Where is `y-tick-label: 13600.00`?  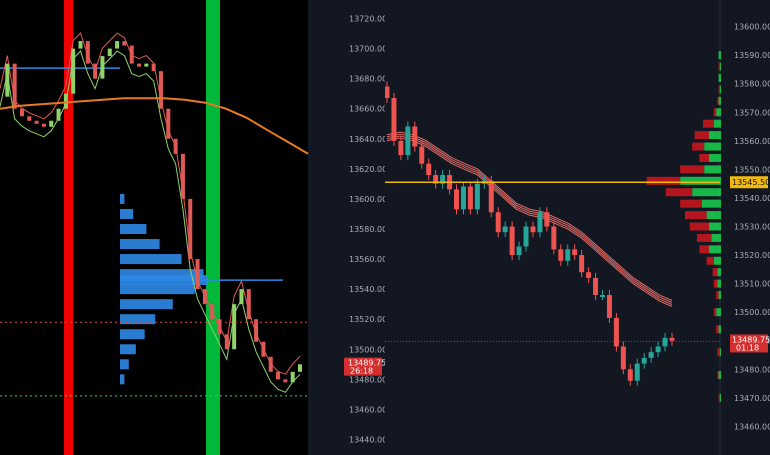 y-tick-label: 13600.00 is located at coordinates (367, 199).